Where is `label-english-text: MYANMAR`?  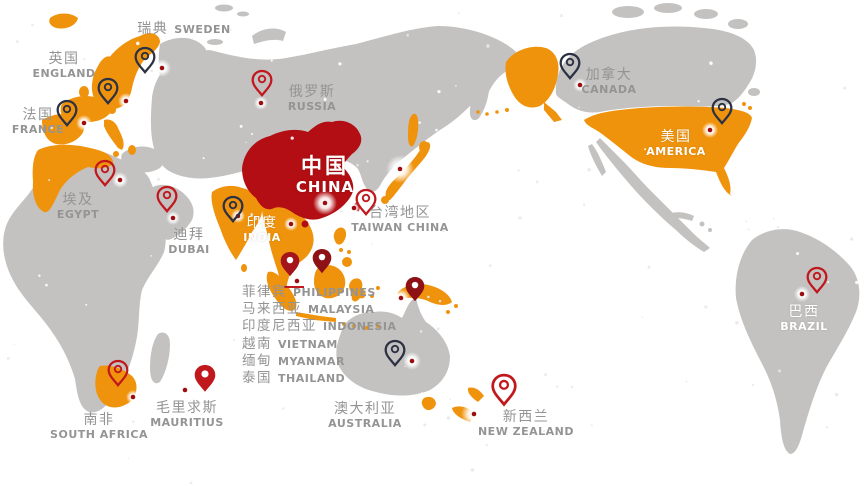 label-english-text: MYANMAR is located at coordinates (312, 361).